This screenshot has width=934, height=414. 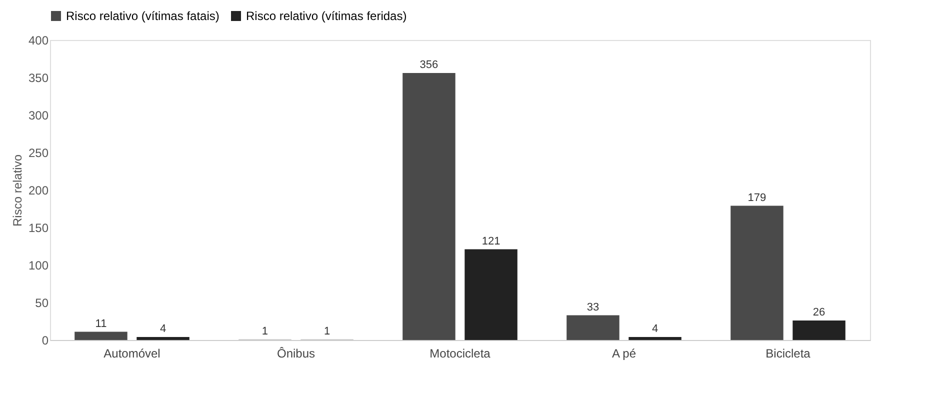 What do you see at coordinates (38, 153) in the screenshot?
I see `y-tick-label: 250` at bounding box center [38, 153].